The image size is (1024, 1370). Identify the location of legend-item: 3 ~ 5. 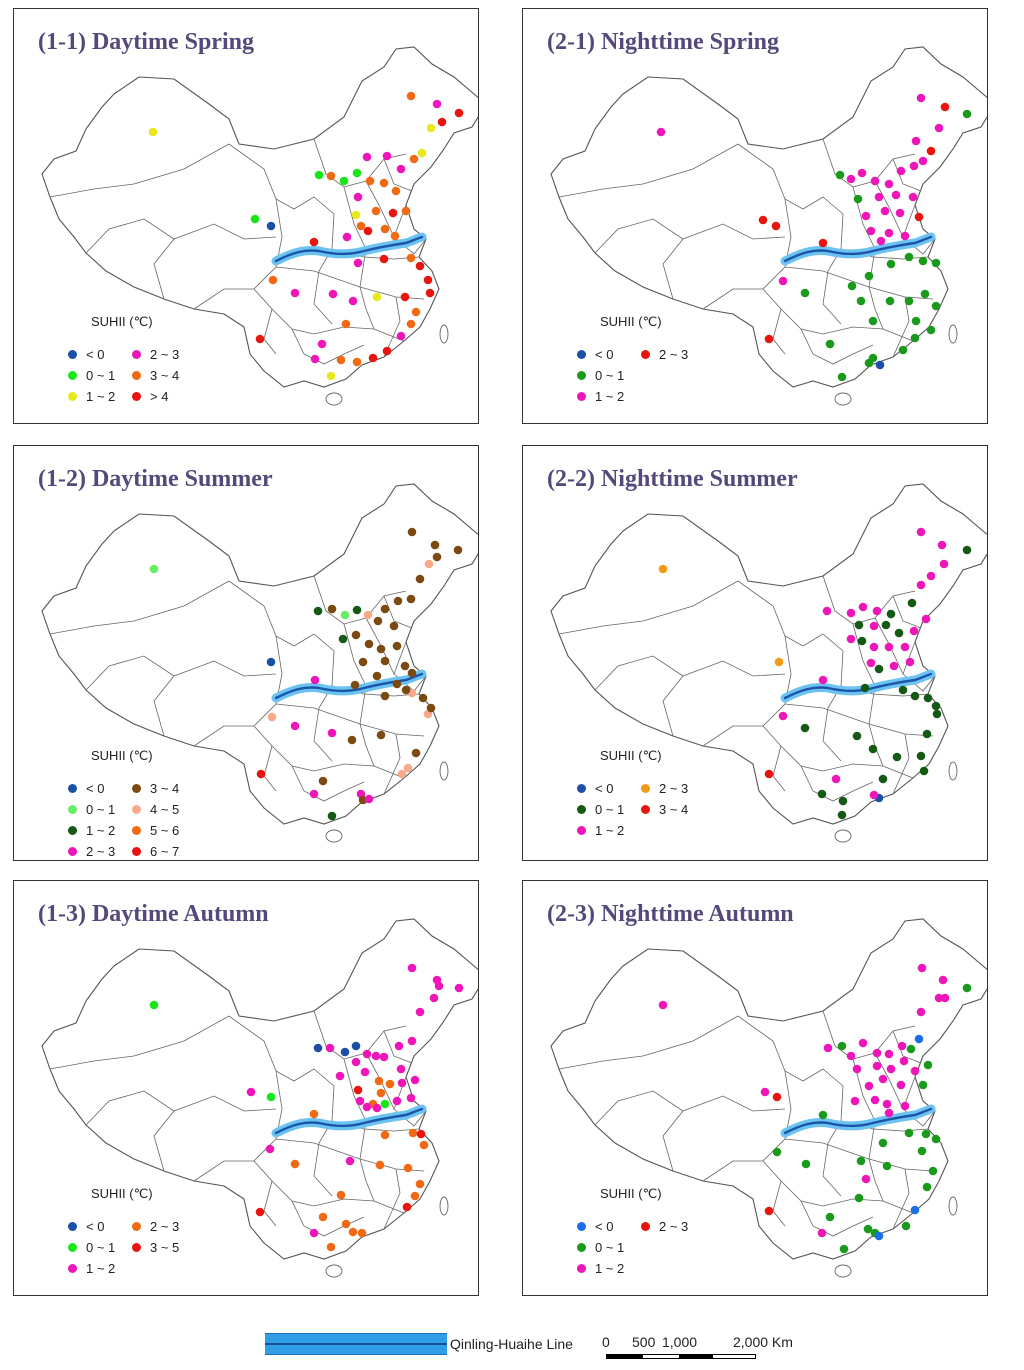
(155, 1247).